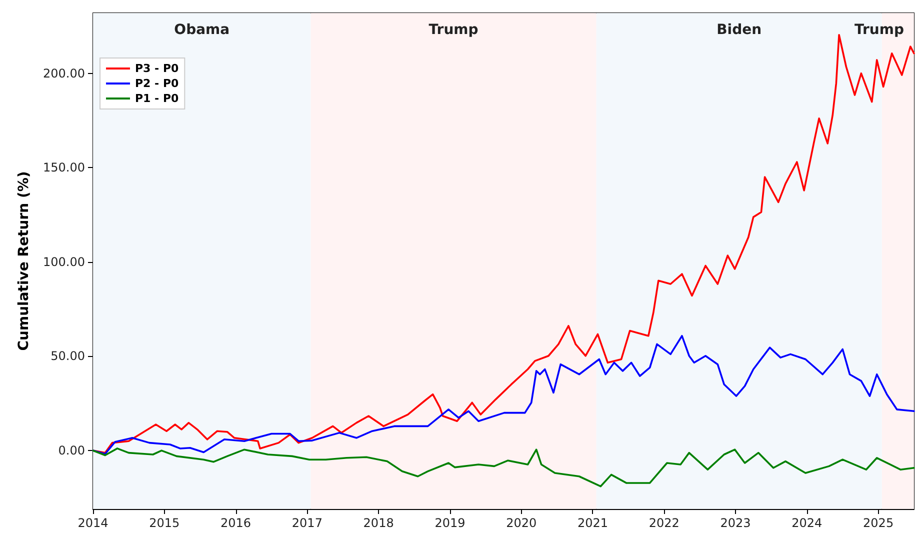 This screenshot has height=538, width=917. What do you see at coordinates (71, 451) in the screenshot?
I see `y-tick-label: 0.00` at bounding box center [71, 451].